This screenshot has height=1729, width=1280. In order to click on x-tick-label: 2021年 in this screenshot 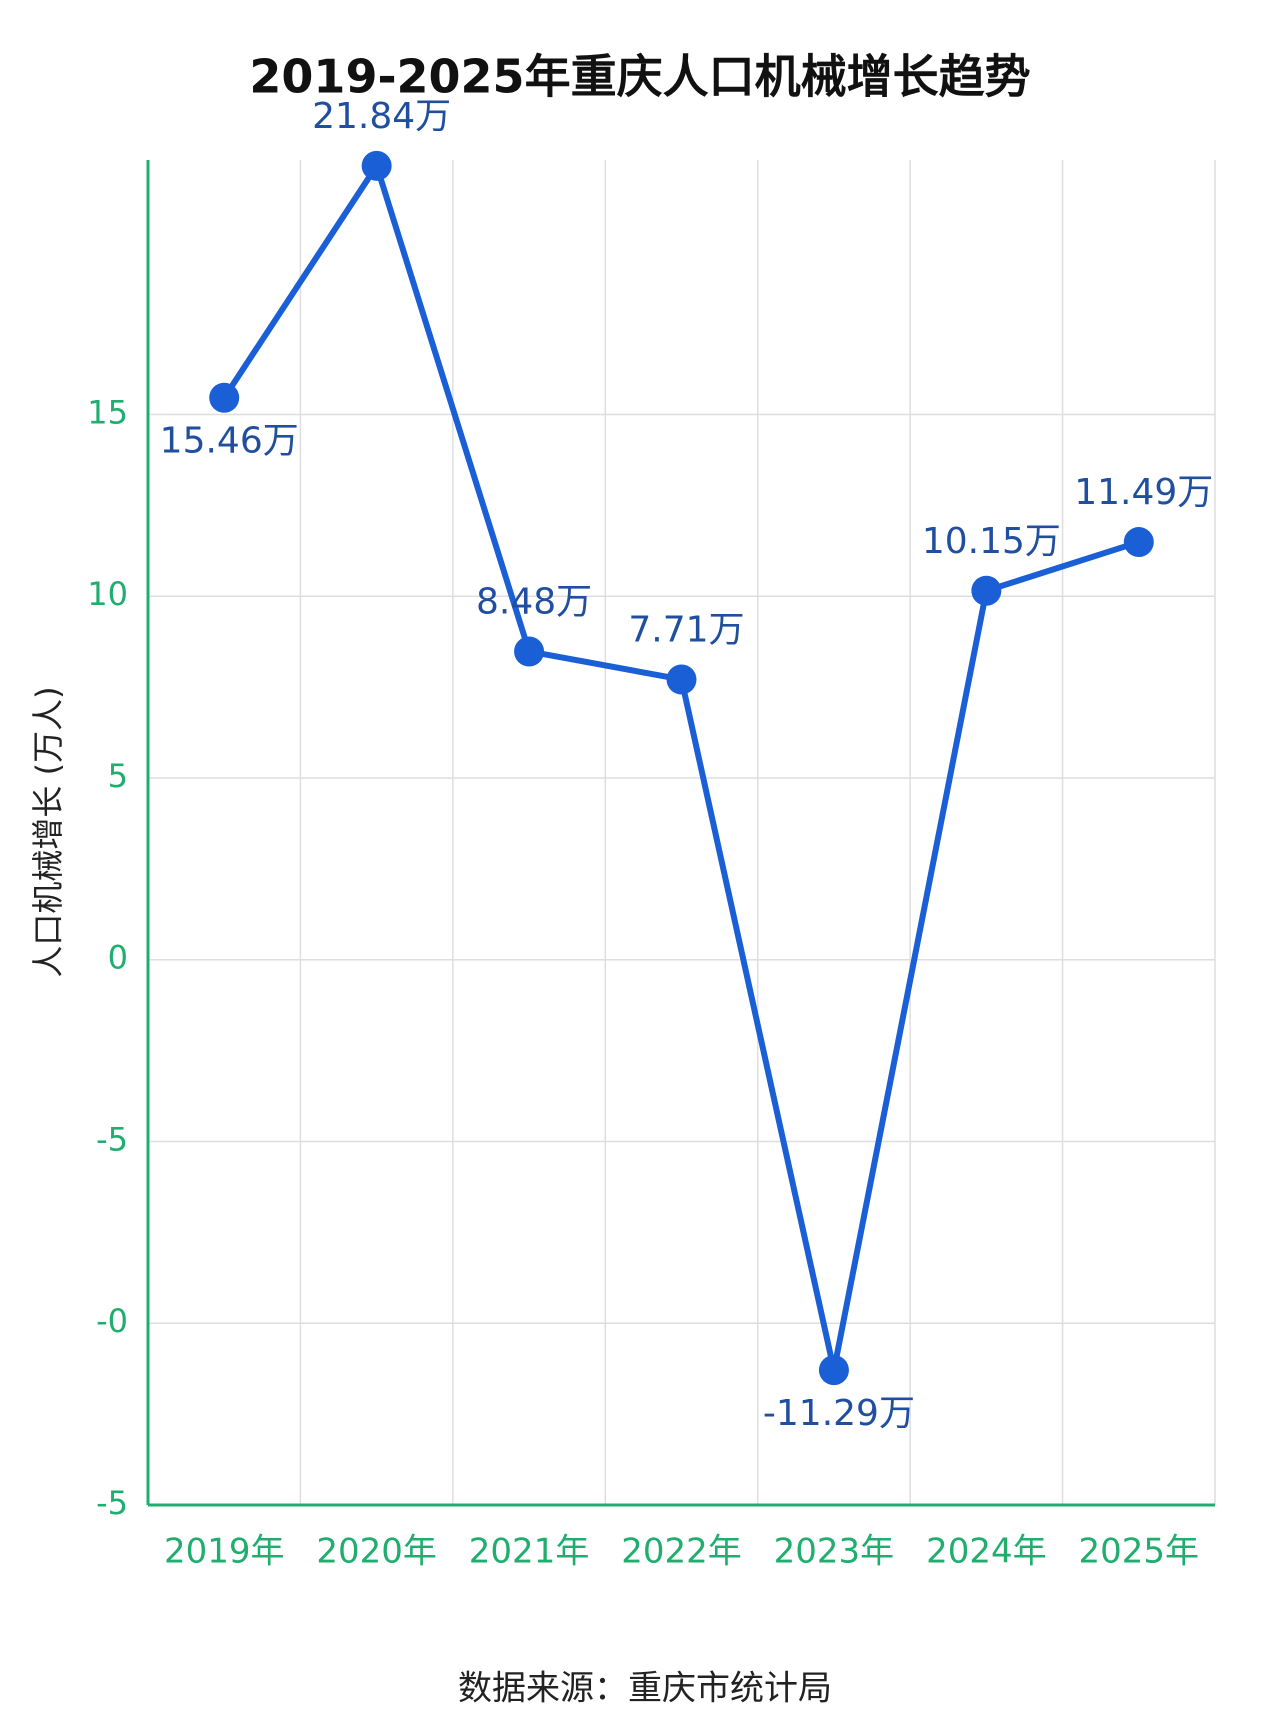, I will do `click(529, 1552)`.